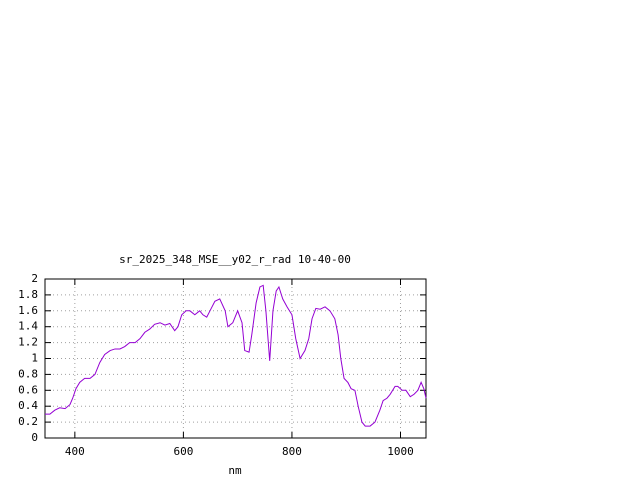 The height and width of the screenshot is (480, 640). What do you see at coordinates (34, 278) in the screenshot?
I see `y-tick-label: 2` at bounding box center [34, 278].